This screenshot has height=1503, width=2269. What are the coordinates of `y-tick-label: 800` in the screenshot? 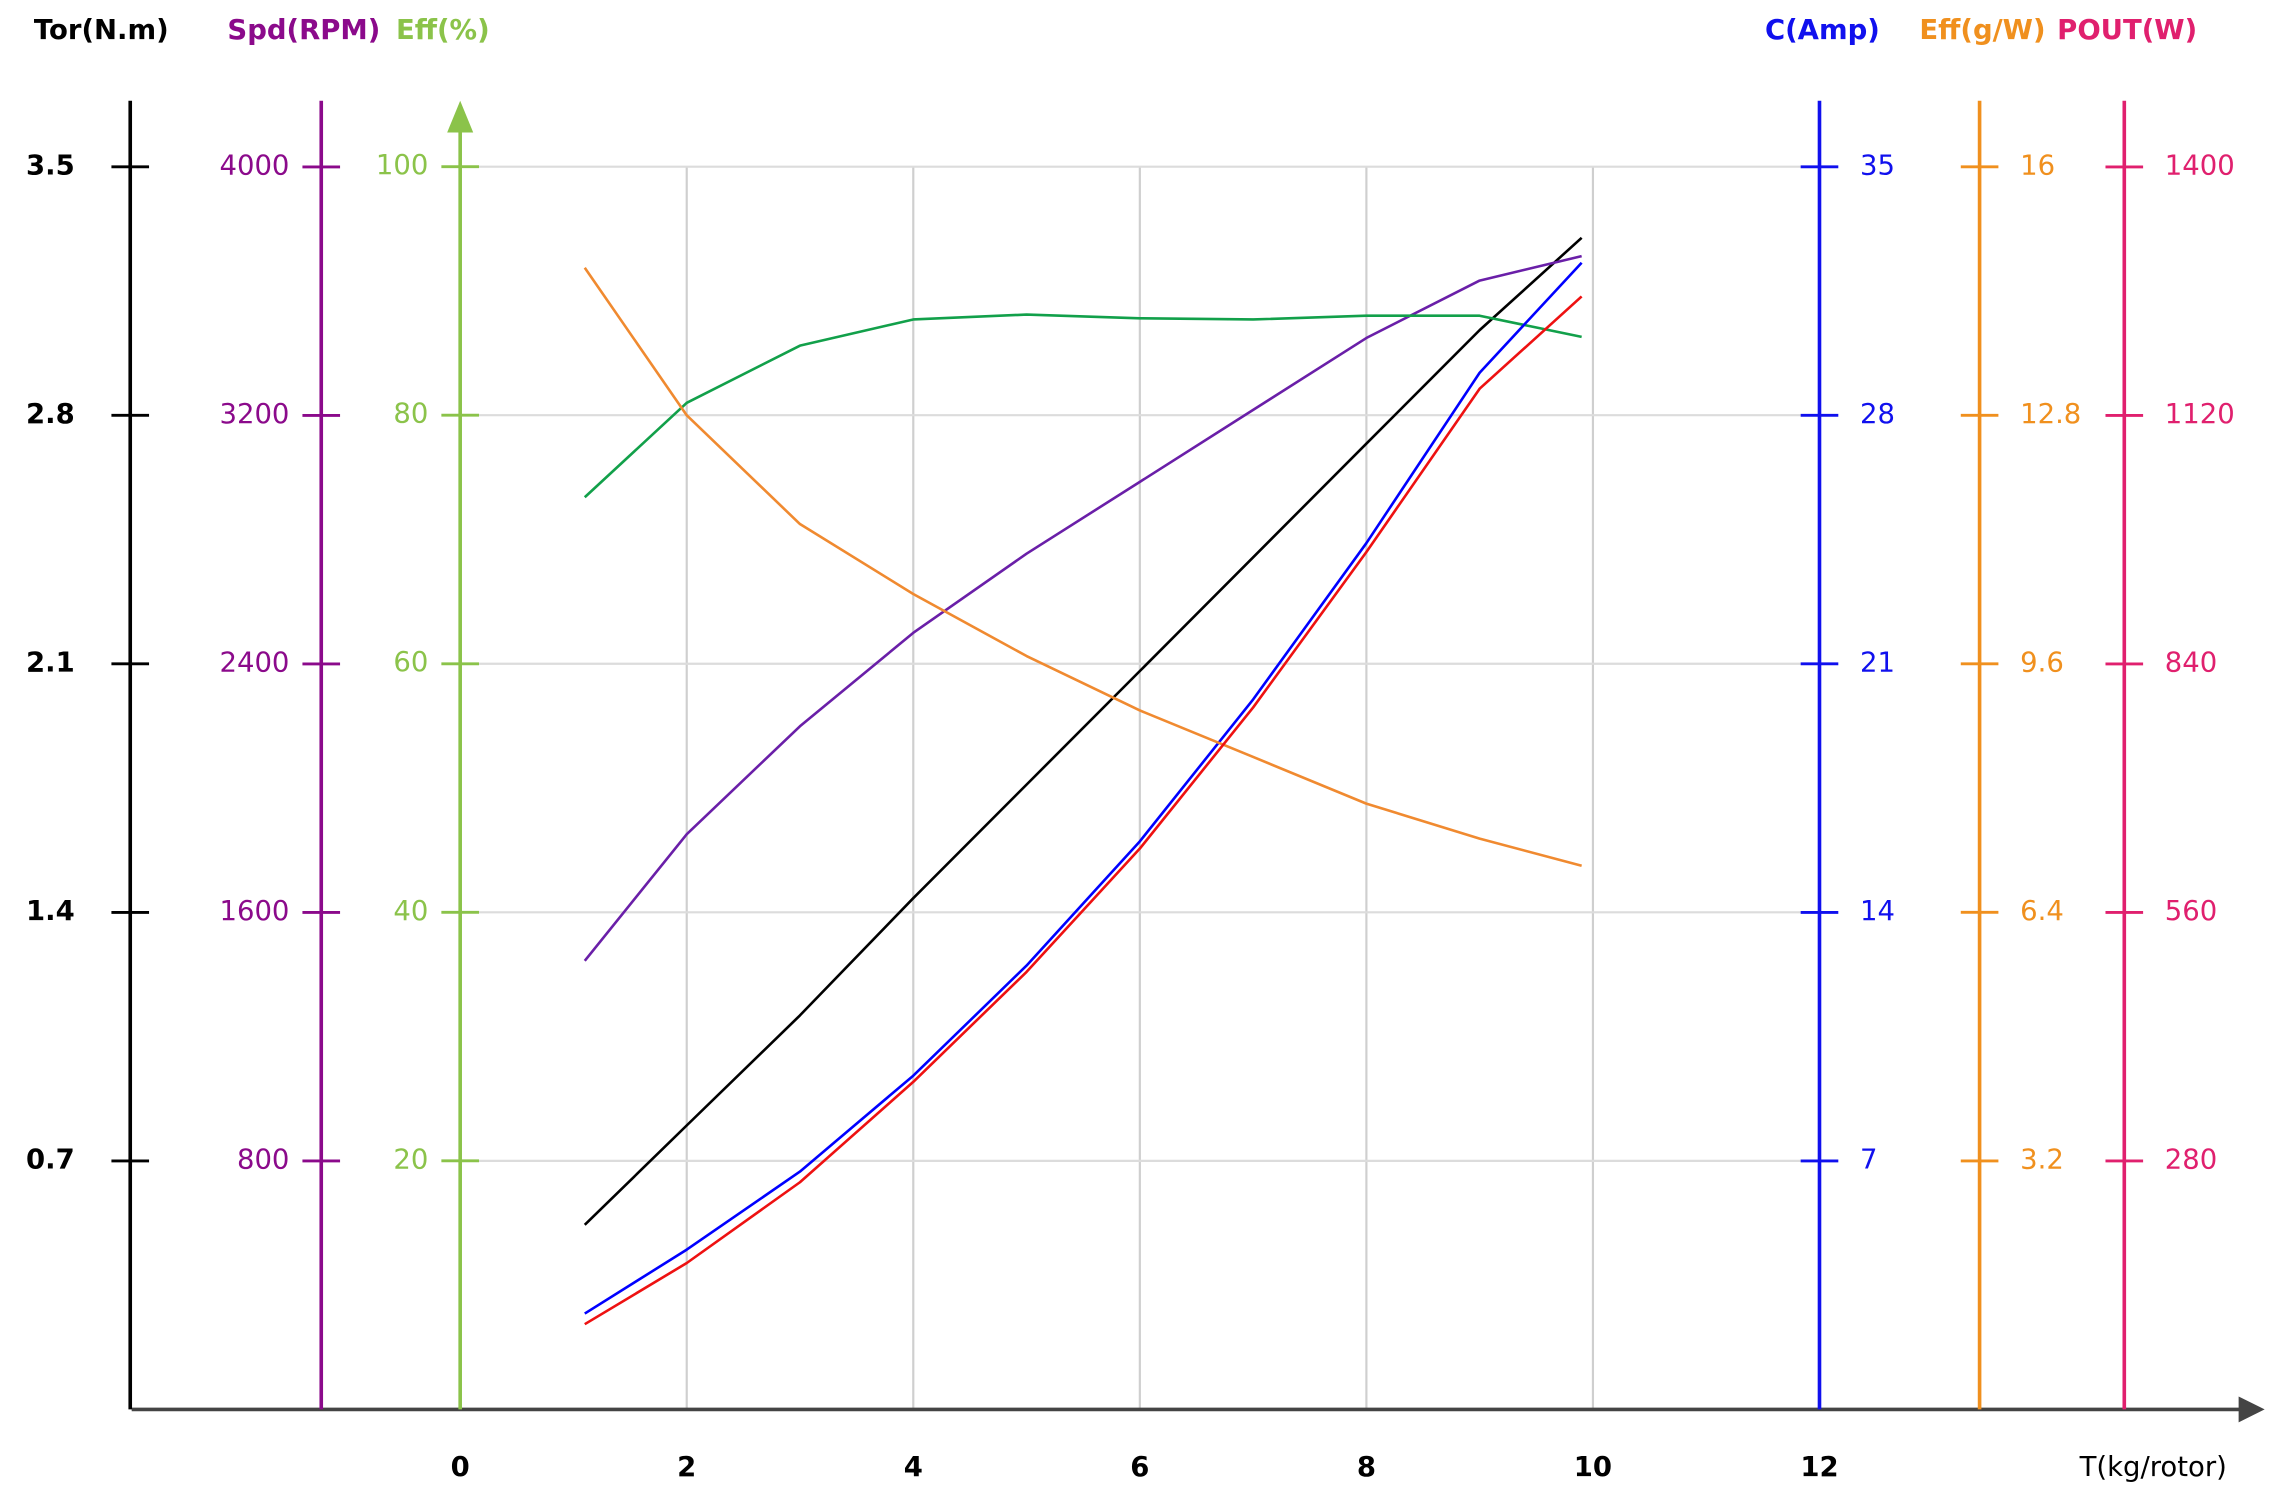 It's located at (263, 1159).